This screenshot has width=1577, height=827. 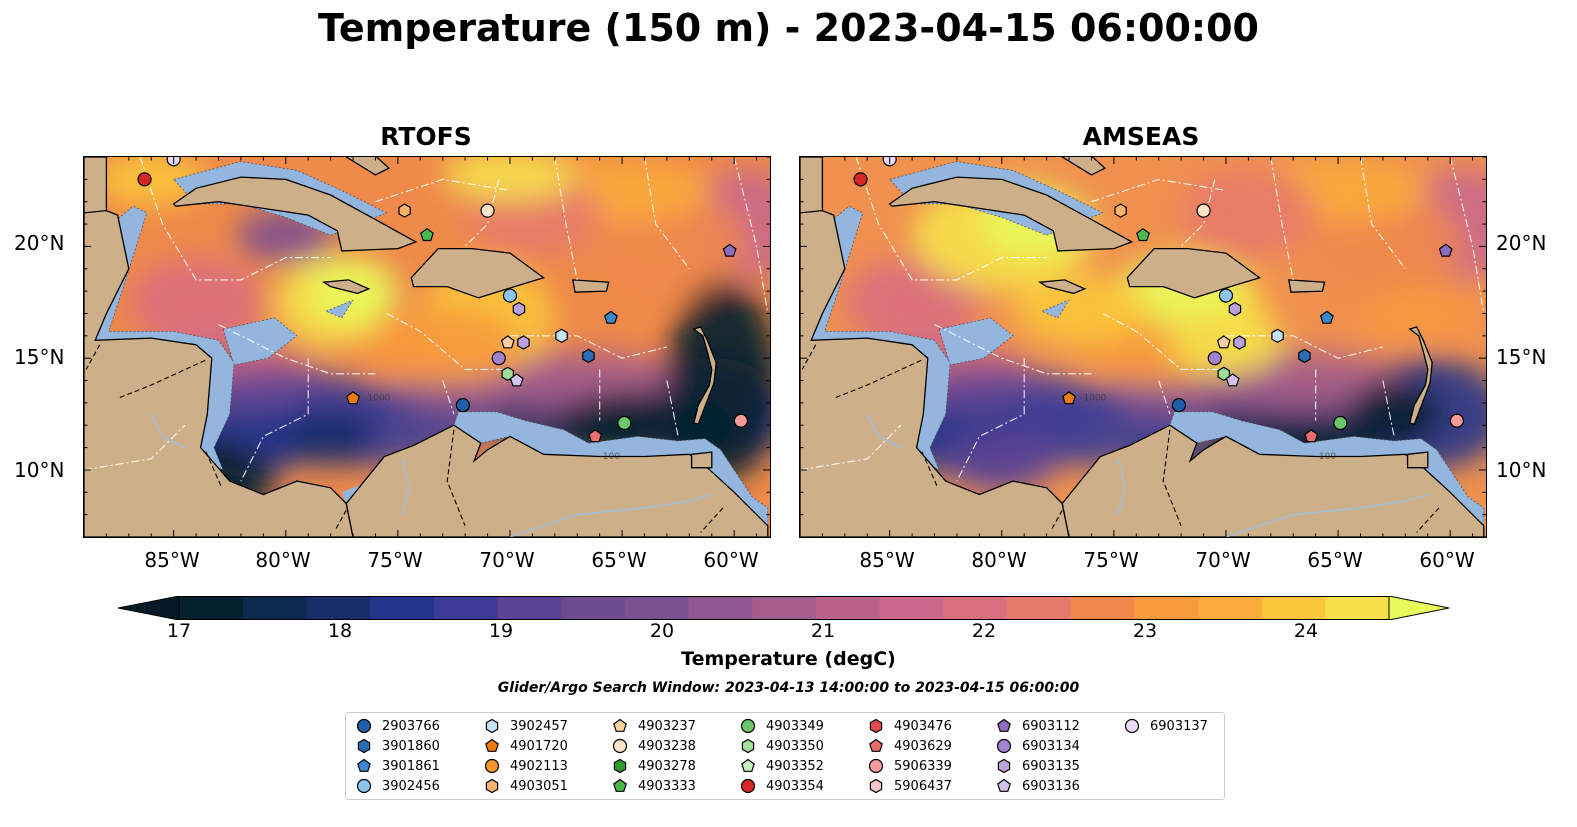 I want to click on legend-item-label: 6903136, so click(x=1051, y=786).